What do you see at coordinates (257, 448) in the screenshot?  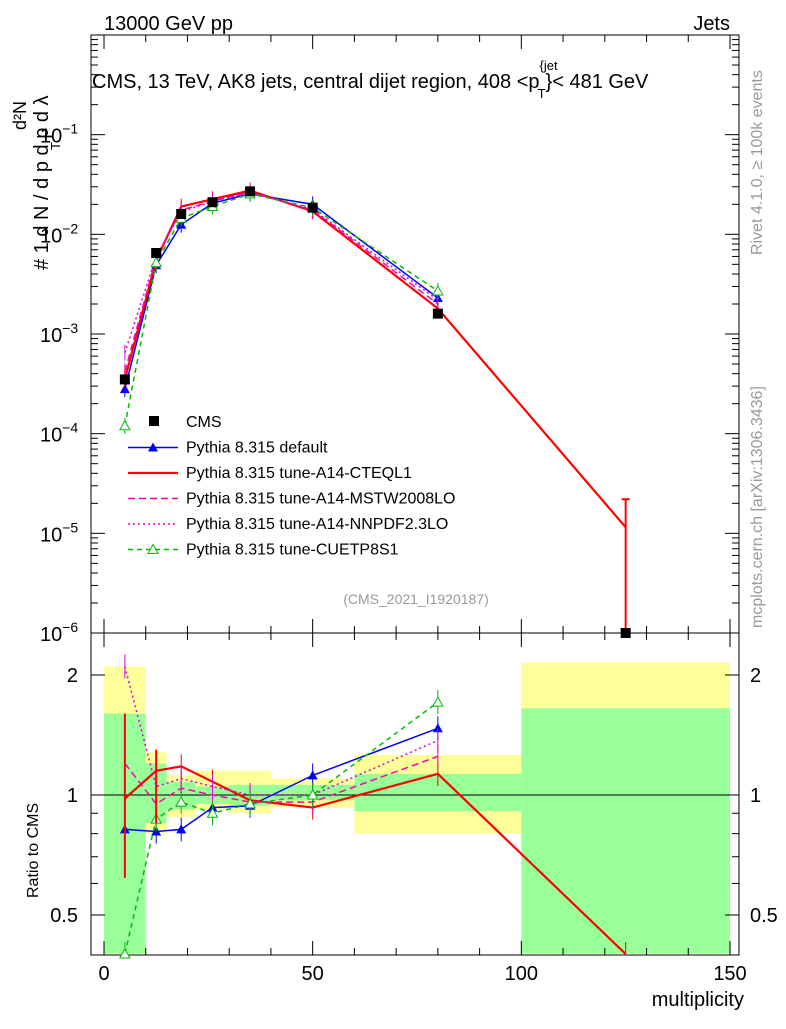 I see `legend-label: Pythia 8.315 default` at bounding box center [257, 448].